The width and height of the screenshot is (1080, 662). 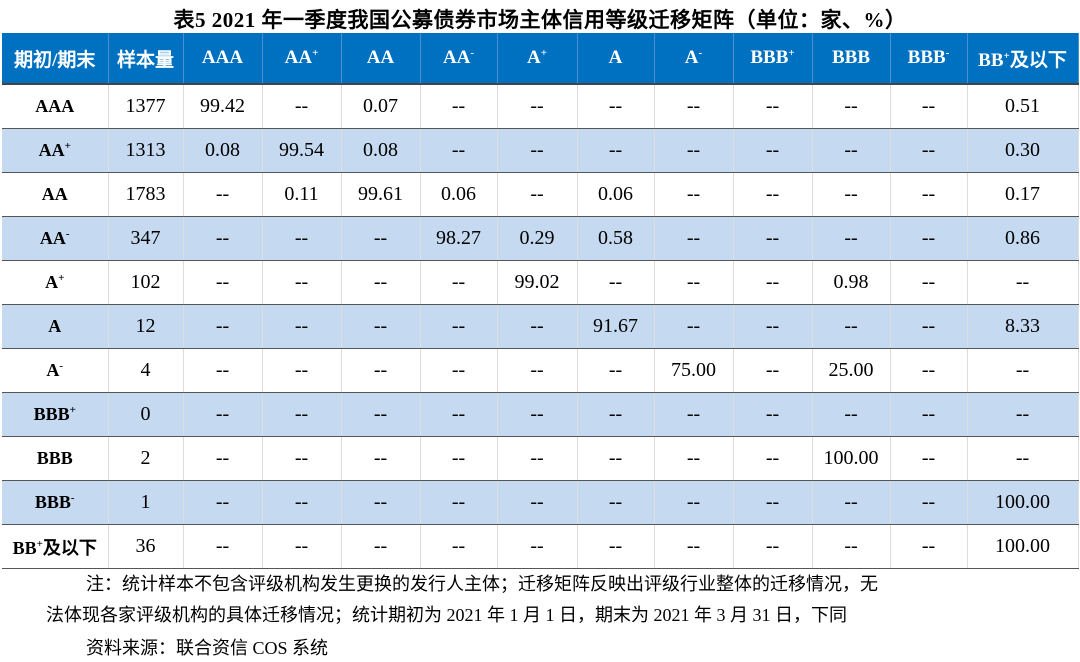 What do you see at coordinates (69, 547) in the screenshot?
I see `label-suffix: 及以下` at bounding box center [69, 547].